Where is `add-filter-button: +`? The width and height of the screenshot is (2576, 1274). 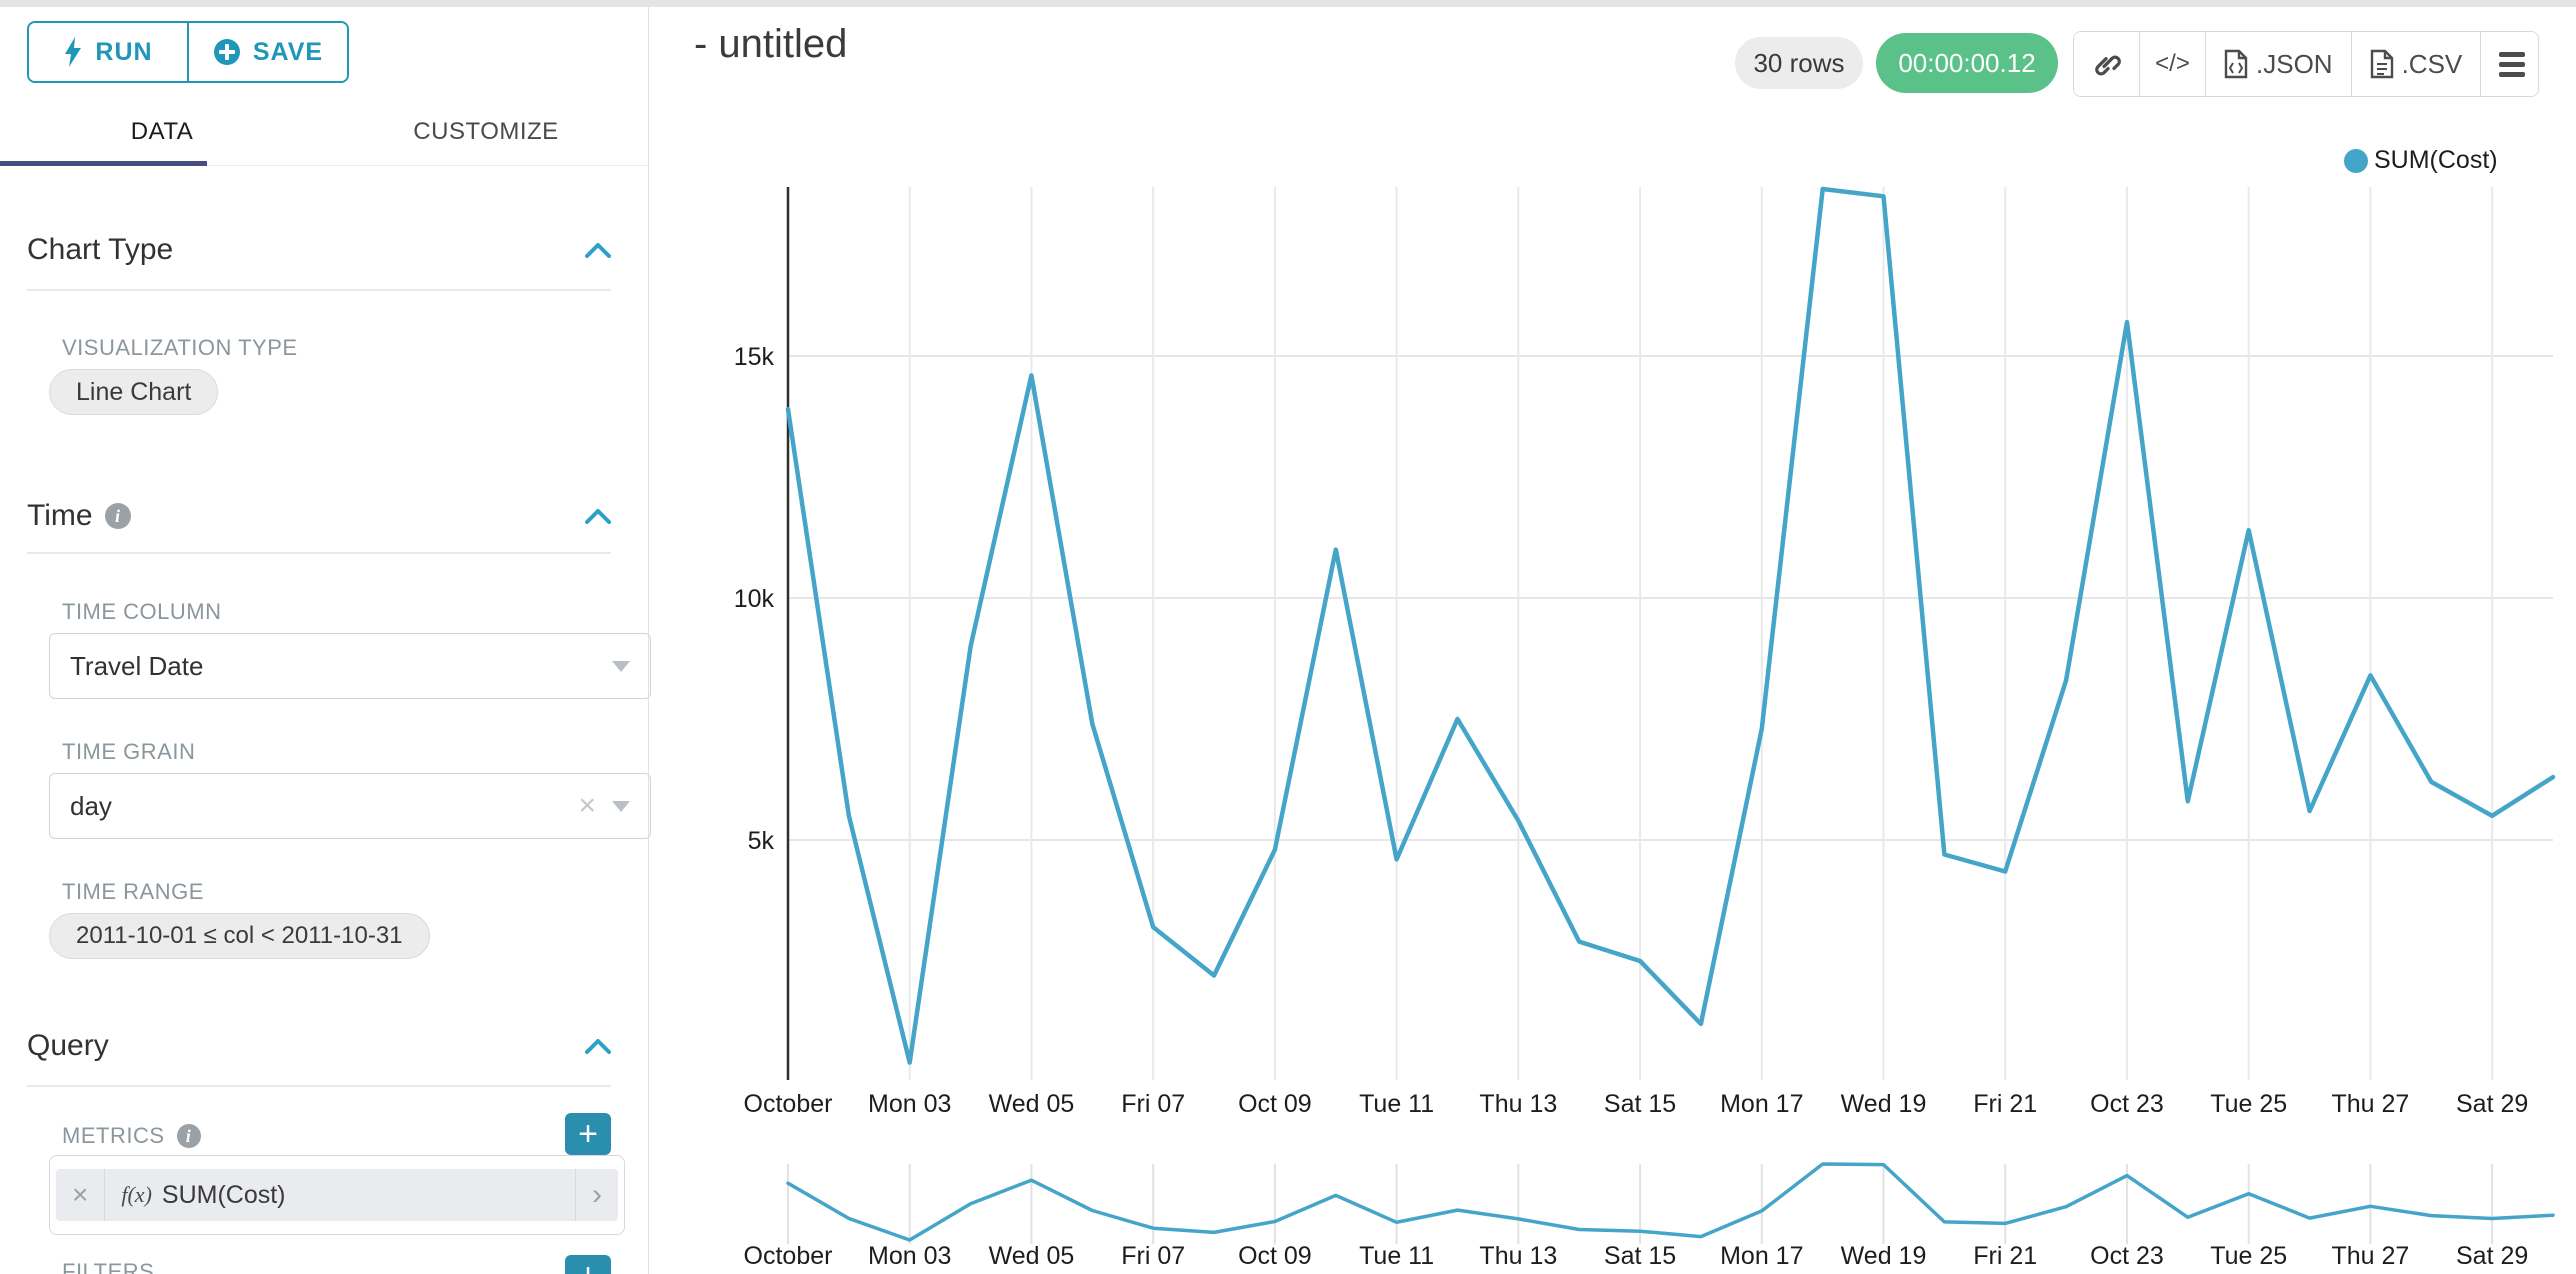 add-filter-button: + is located at coordinates (588, 1264).